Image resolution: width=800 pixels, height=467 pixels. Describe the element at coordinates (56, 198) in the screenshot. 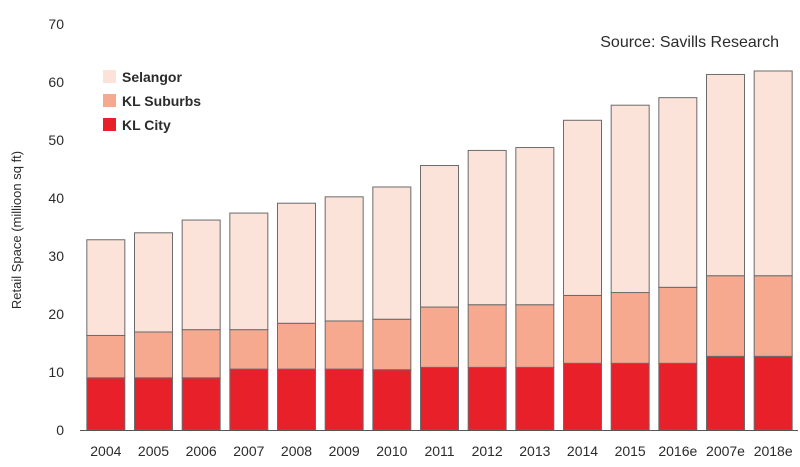

I see `y-tick-label: 40` at that location.